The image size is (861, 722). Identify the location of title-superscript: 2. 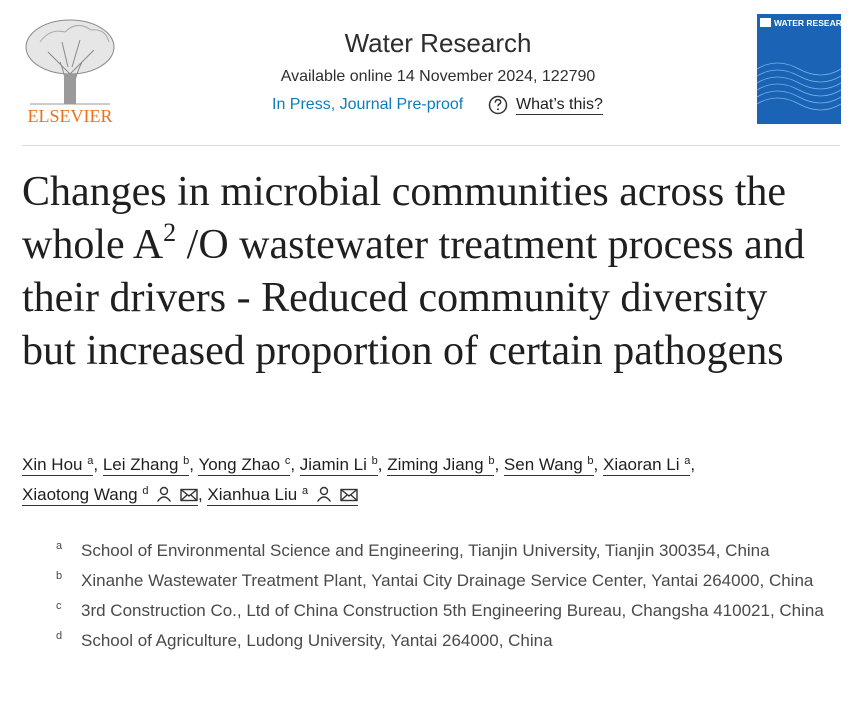
(170, 232).